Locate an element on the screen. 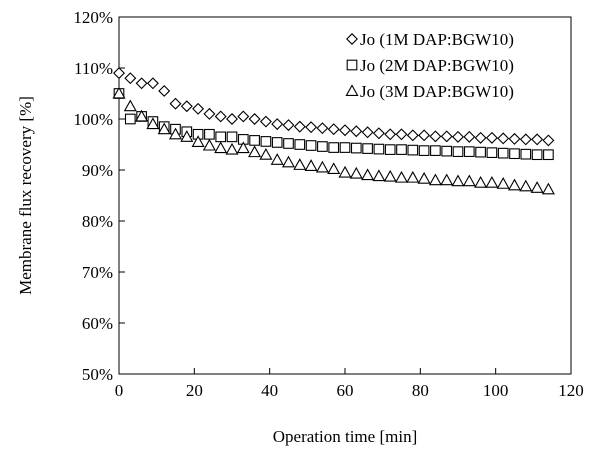  x-tick-label: 20 is located at coordinates (194, 390).